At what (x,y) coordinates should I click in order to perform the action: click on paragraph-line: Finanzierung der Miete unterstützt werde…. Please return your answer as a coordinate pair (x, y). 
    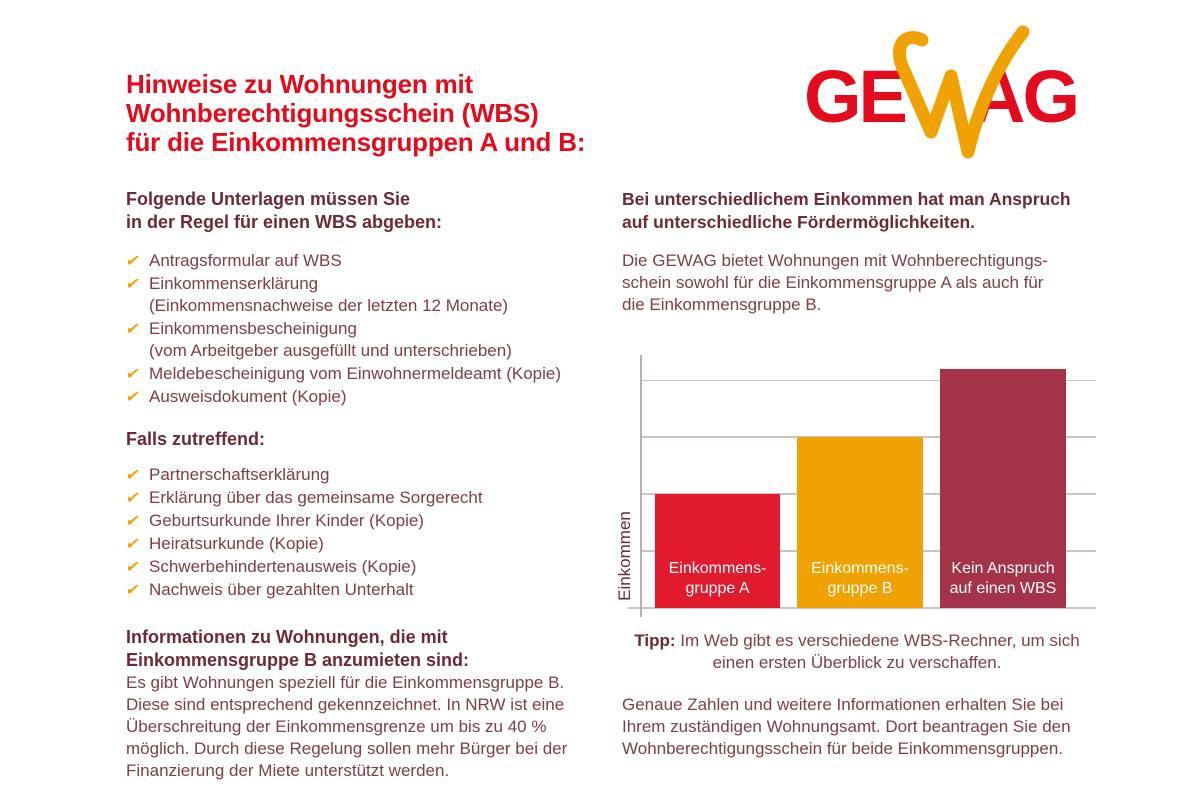
    Looking at the image, I should click on (288, 770).